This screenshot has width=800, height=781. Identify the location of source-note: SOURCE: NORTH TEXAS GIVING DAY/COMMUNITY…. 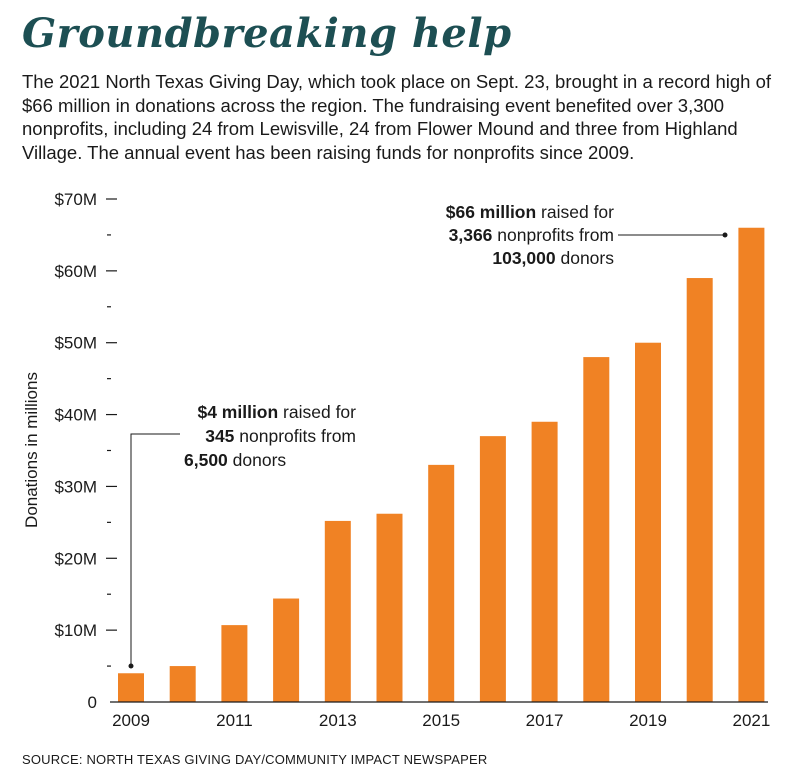
(255, 759).